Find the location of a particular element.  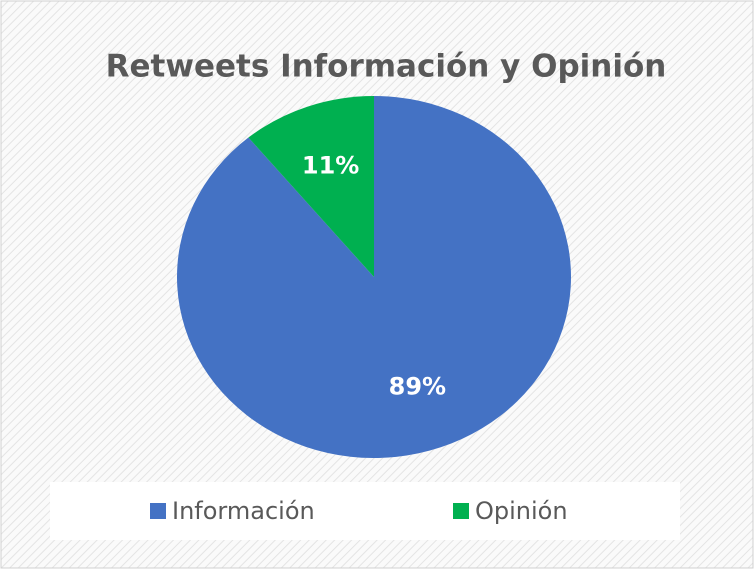

pie-slice is located at coordinates (311, 186).